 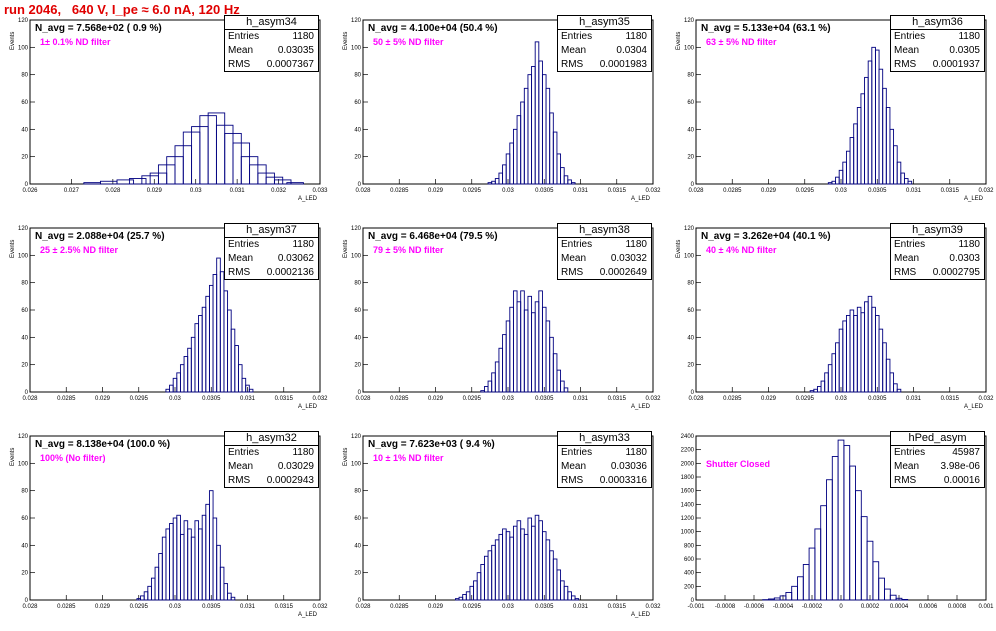 I want to click on stats-row-mean: Mean 0.03032, so click(x=604, y=259).